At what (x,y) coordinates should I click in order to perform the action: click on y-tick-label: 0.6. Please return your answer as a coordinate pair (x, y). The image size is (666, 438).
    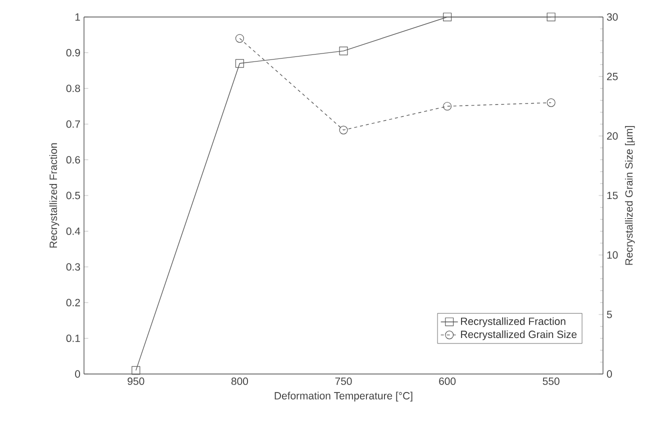
    Looking at the image, I should click on (73, 160).